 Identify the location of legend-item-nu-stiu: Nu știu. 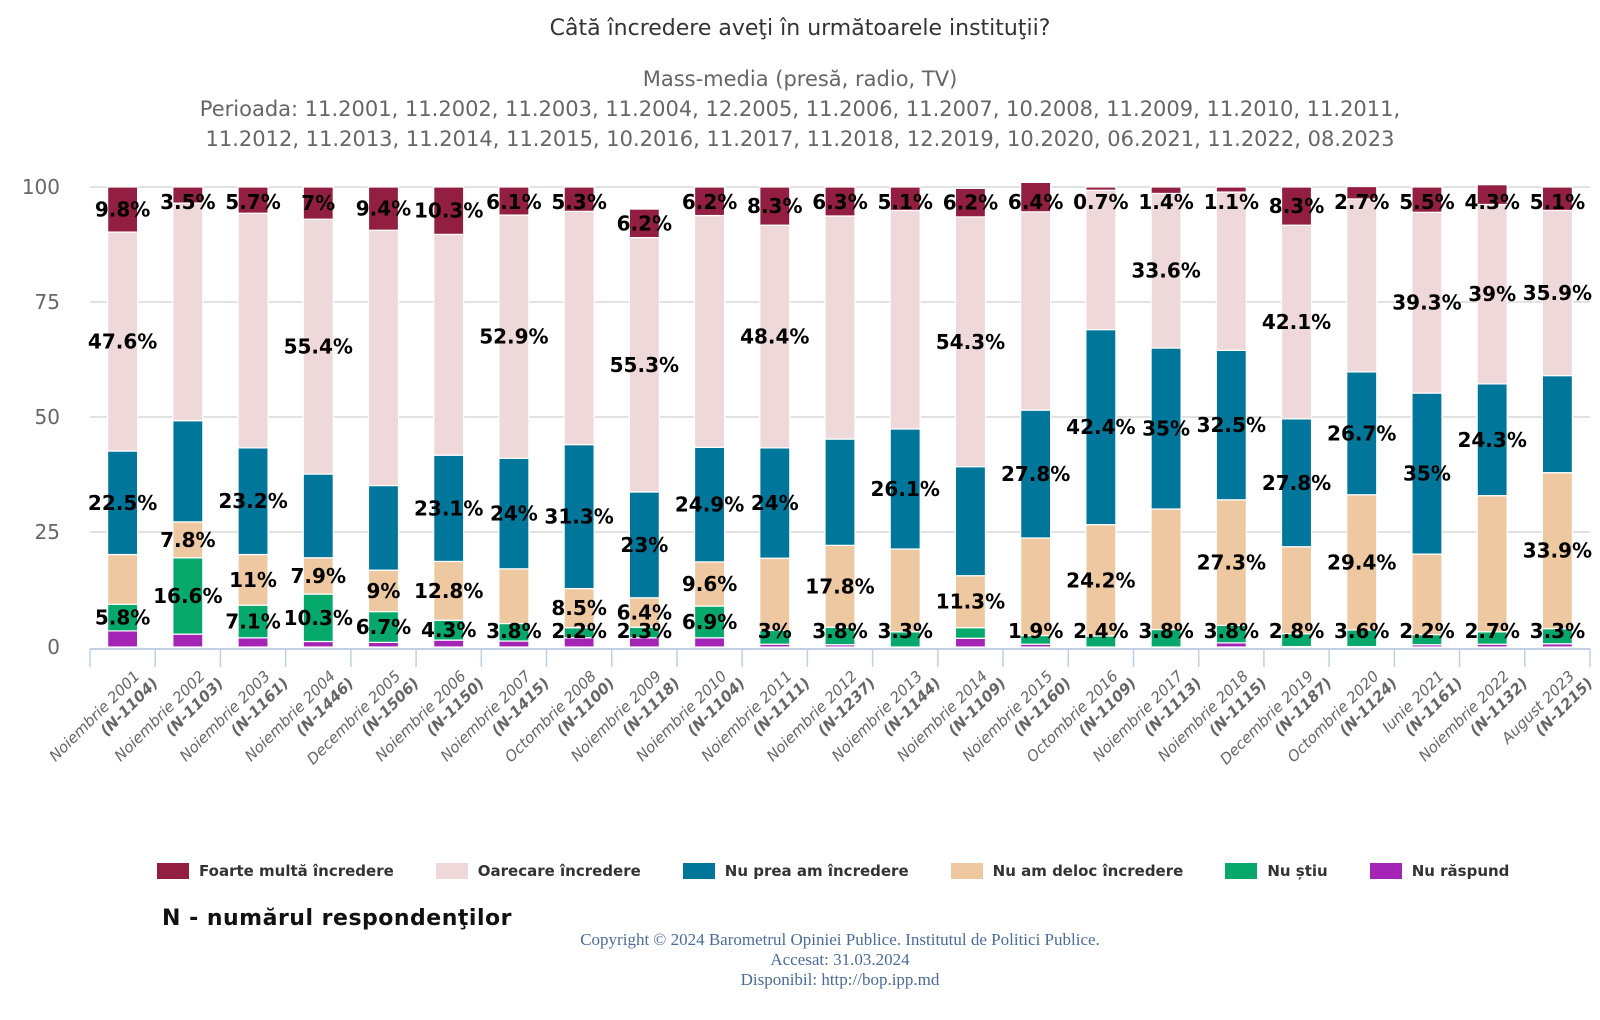
(1276, 871).